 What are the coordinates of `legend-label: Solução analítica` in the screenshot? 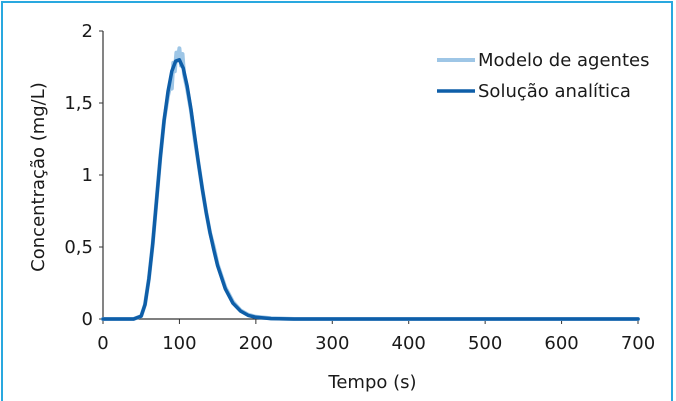 It's located at (554, 91).